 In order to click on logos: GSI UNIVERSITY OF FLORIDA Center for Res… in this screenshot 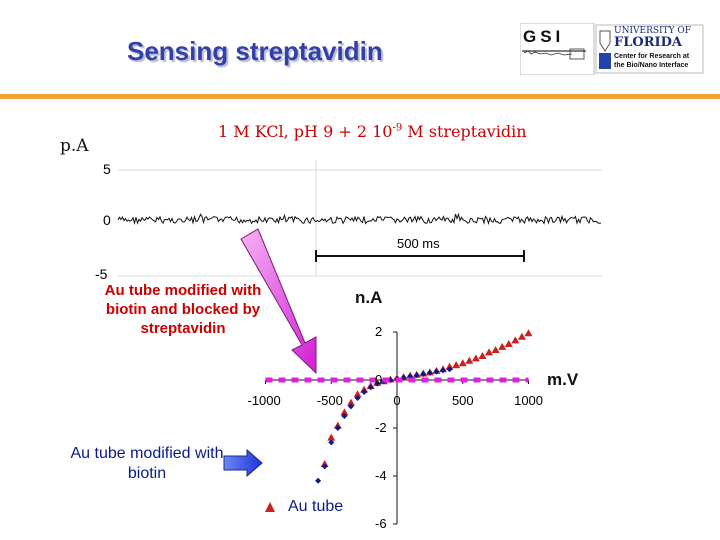, I will do `click(612, 49)`.